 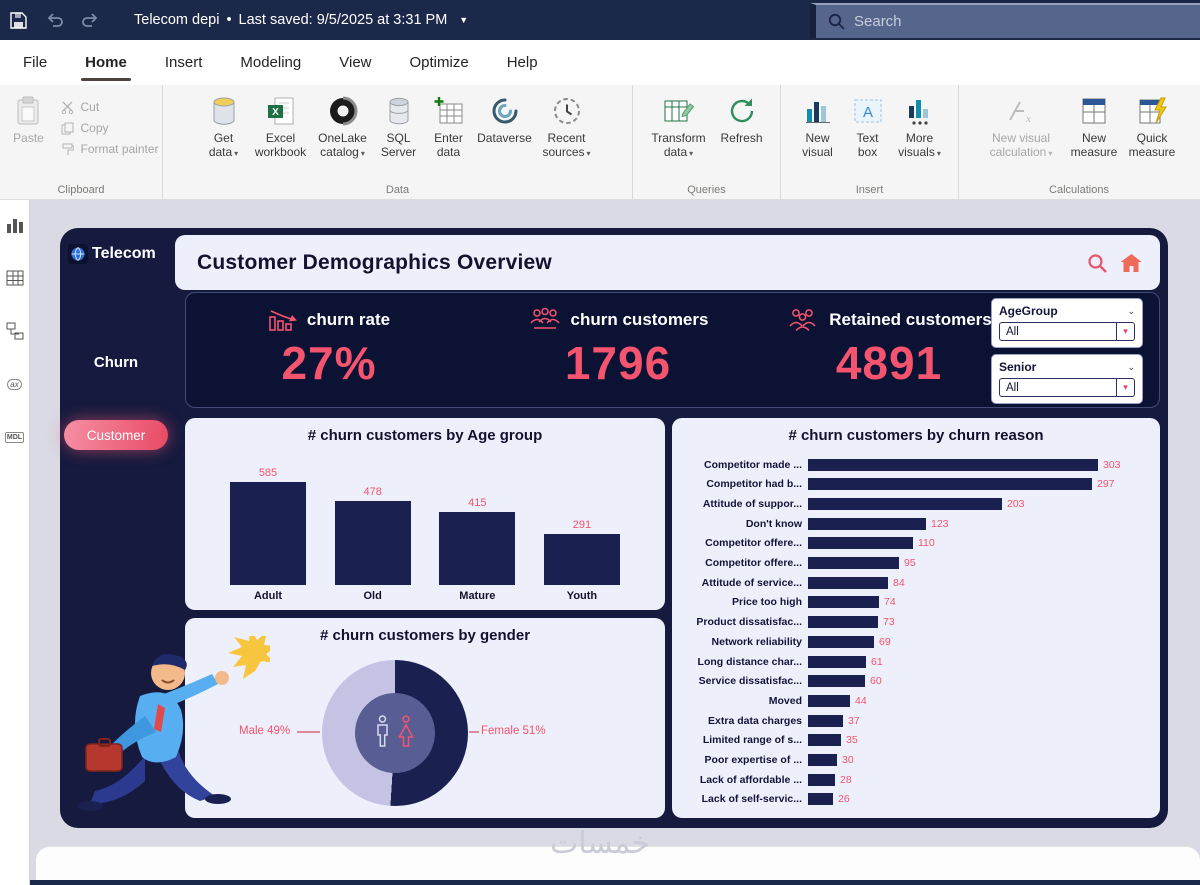 What do you see at coordinates (343, 126) in the screenshot?
I see `onelake-catalog-button: OneLake catalog` at bounding box center [343, 126].